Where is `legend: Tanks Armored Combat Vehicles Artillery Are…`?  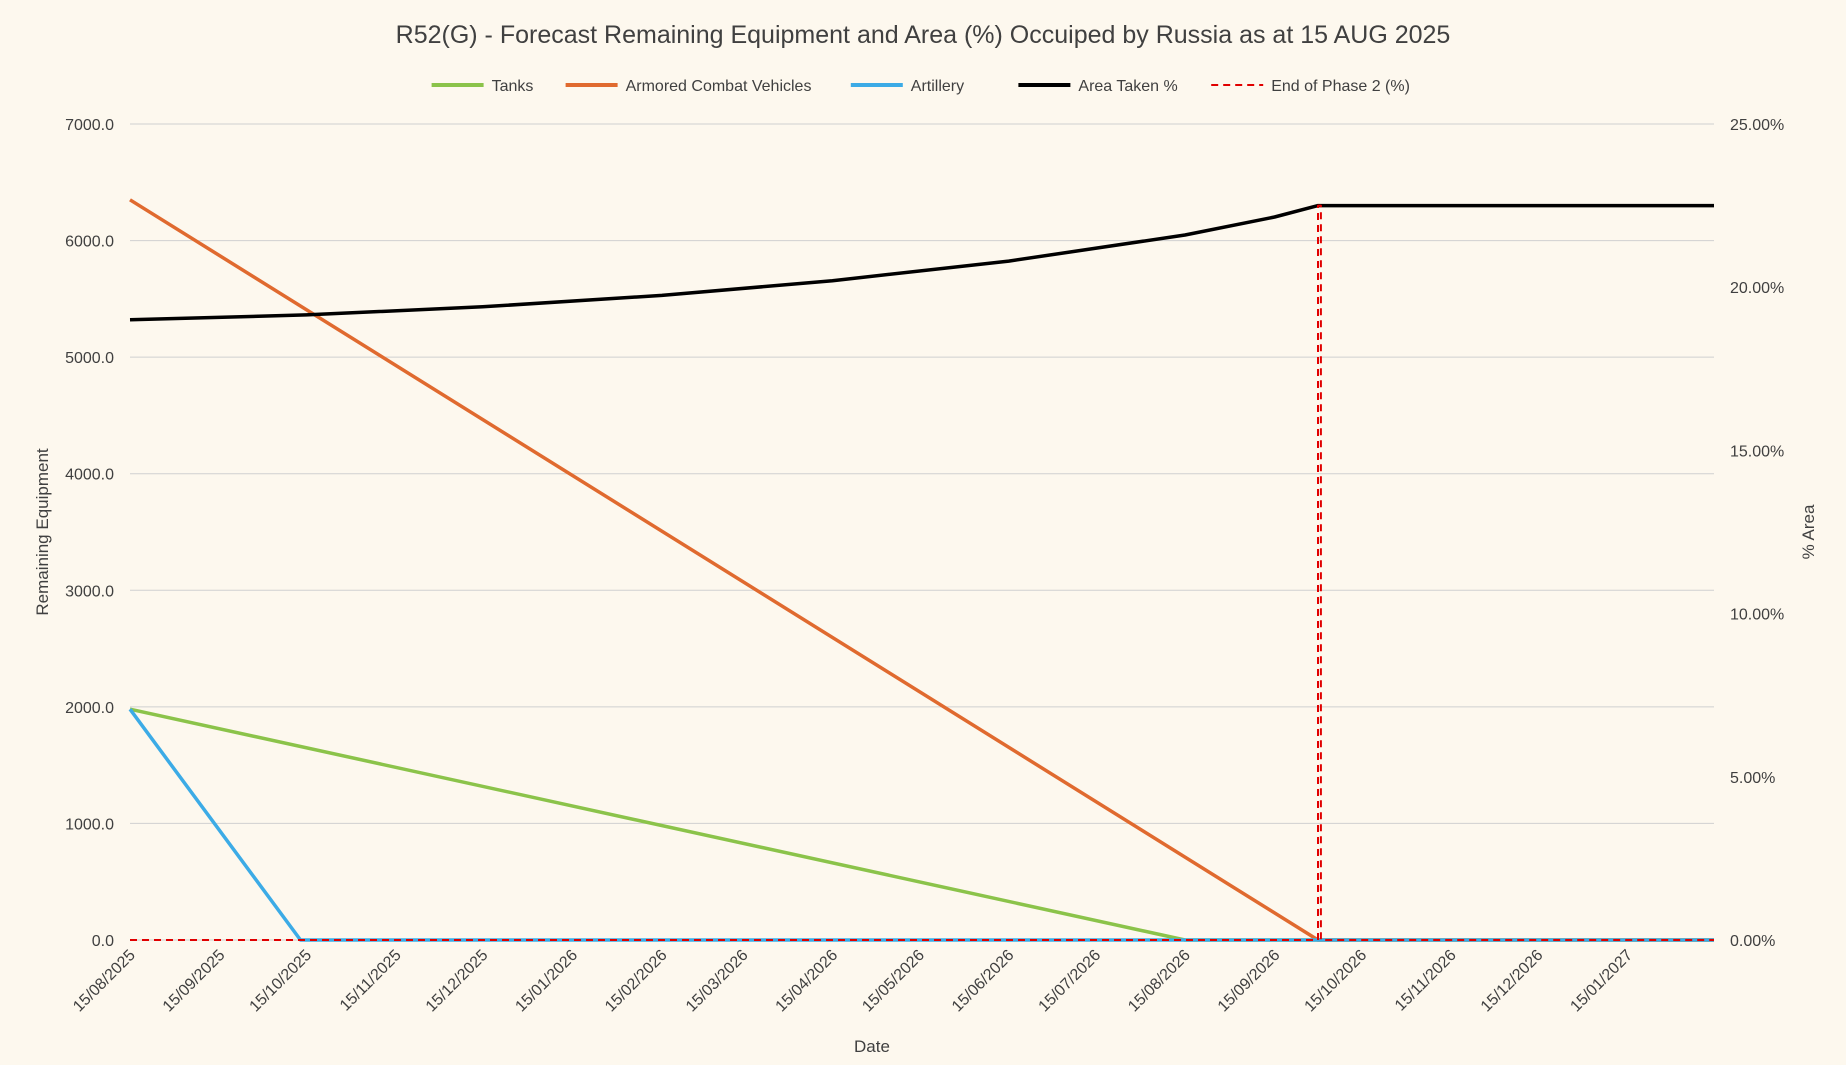
legend: Tanks Armored Combat Vehicles Artillery Are… is located at coordinates (920, 86).